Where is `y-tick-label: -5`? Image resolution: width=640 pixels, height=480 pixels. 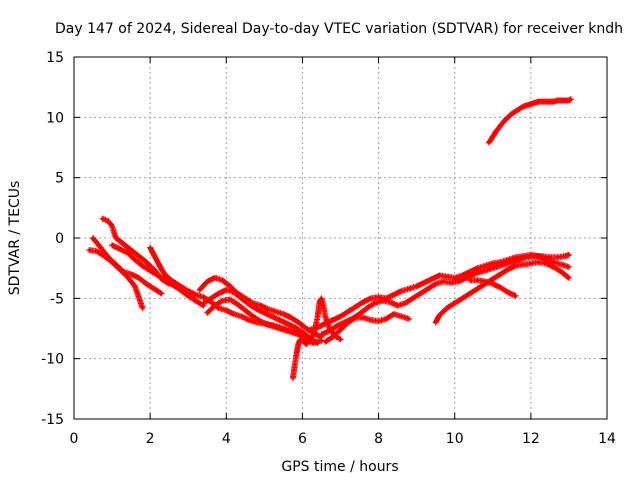
y-tick-label: -5 is located at coordinates (57, 299).